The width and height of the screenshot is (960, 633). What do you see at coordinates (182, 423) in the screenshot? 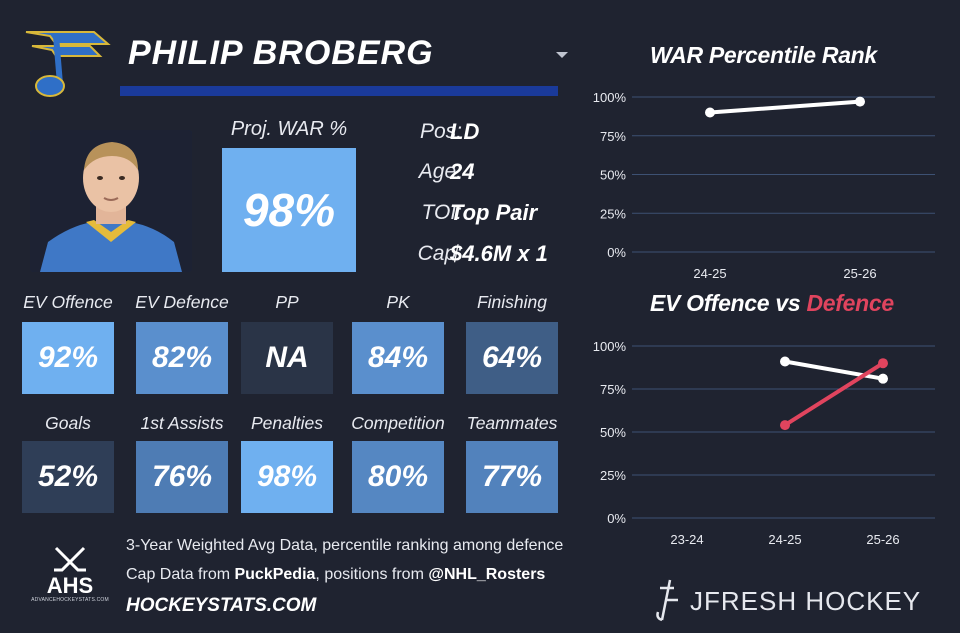
I see `tile-label-1st-assists: 1st Assists` at bounding box center [182, 423].